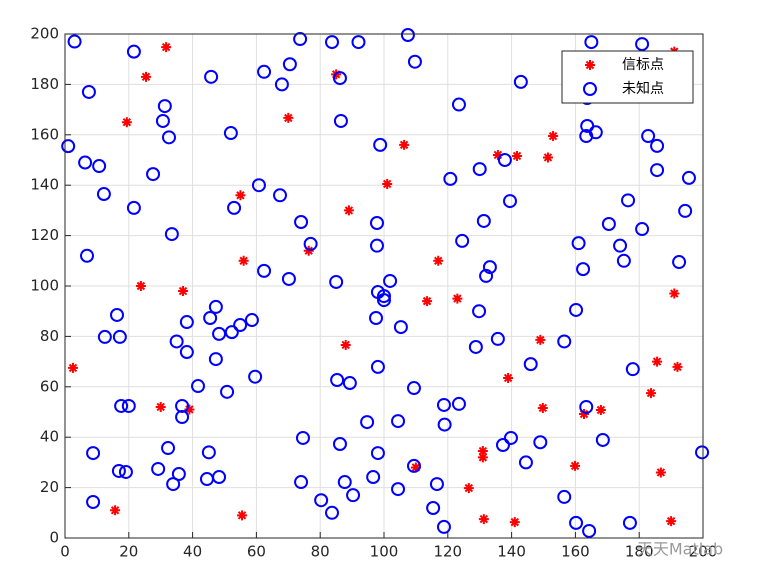 This screenshot has height=583, width=759. I want to click on x-tick-label: 0, so click(65, 552).